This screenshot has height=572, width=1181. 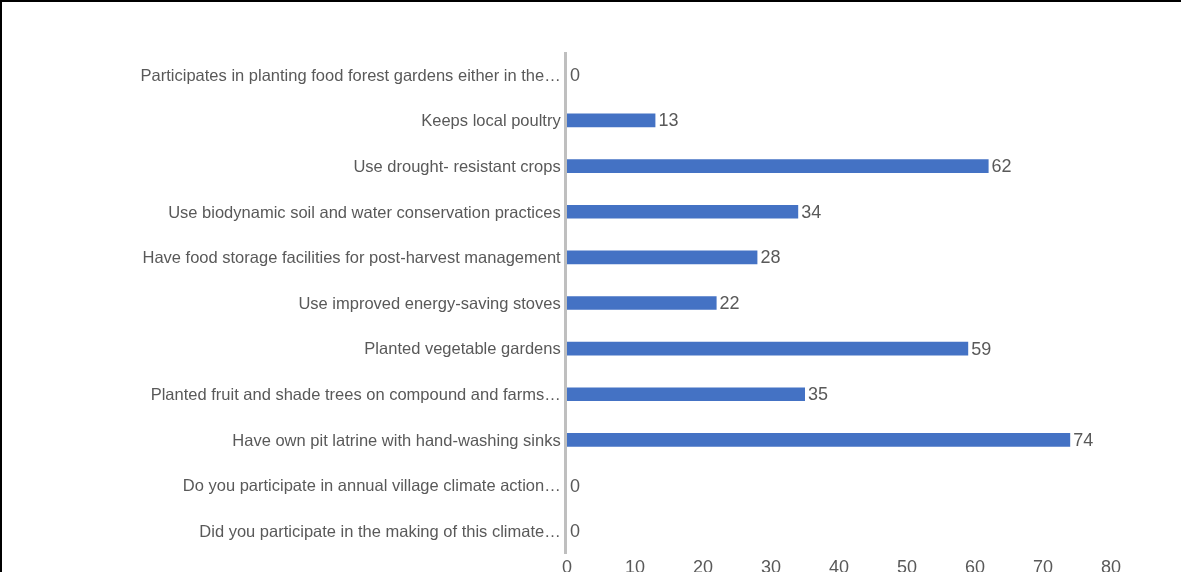 What do you see at coordinates (429, 302) in the screenshot?
I see `y-tick-label: Use improved energy-saving stoves` at bounding box center [429, 302].